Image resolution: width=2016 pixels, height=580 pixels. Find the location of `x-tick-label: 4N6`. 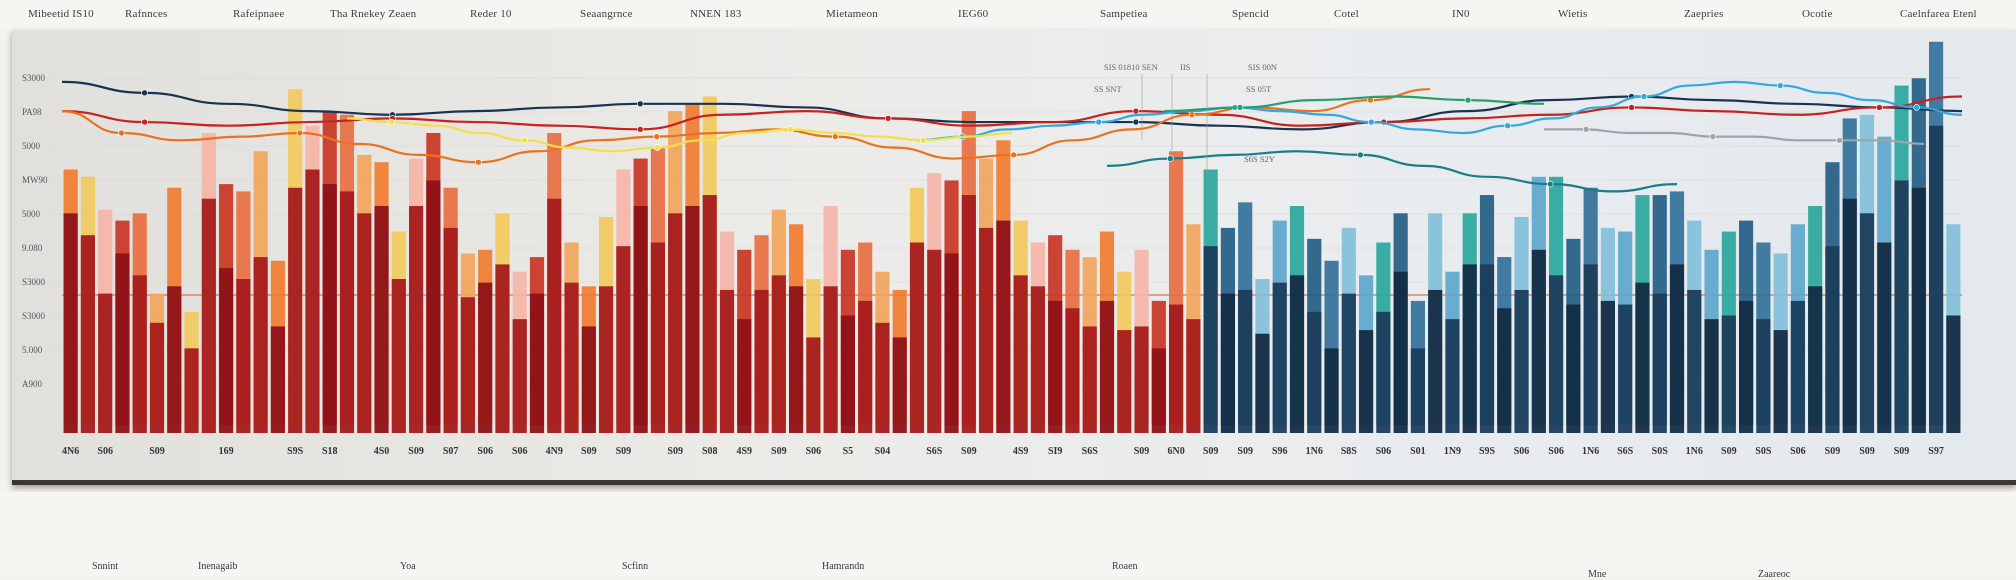

x-tick-label: 4N6 is located at coordinates (70, 451).